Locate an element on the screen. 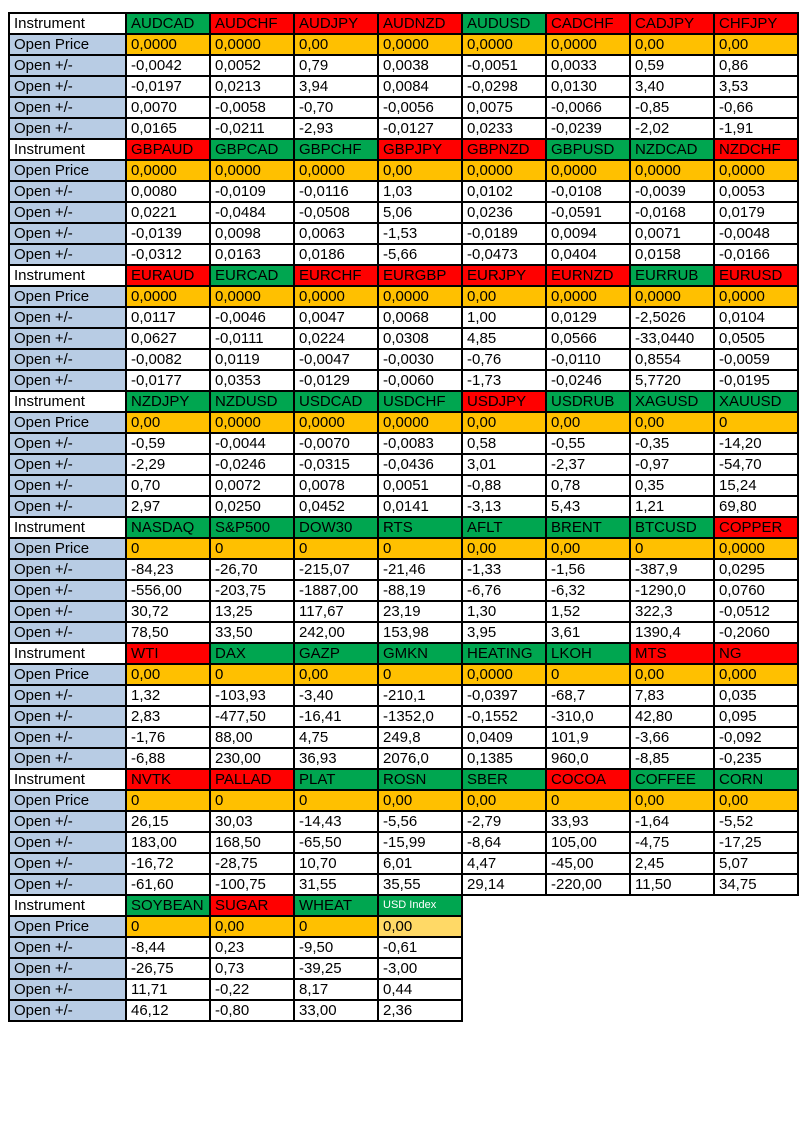 This screenshot has height=1148, width=801. instrument-header-cell: XAGUSD is located at coordinates (672, 401).